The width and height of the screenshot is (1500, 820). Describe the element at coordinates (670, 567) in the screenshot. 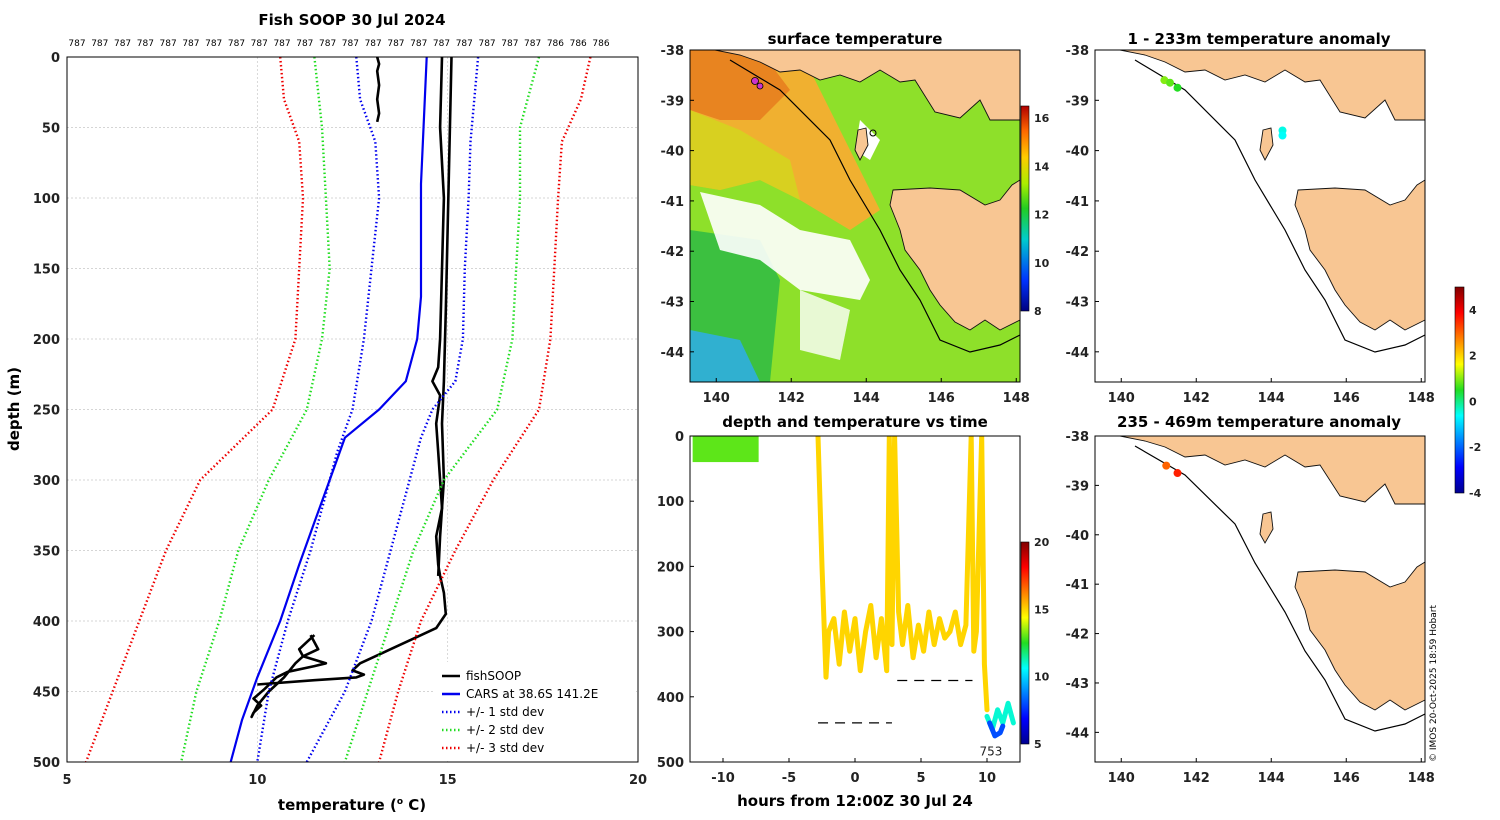

I see `time-ytick: 200` at that location.